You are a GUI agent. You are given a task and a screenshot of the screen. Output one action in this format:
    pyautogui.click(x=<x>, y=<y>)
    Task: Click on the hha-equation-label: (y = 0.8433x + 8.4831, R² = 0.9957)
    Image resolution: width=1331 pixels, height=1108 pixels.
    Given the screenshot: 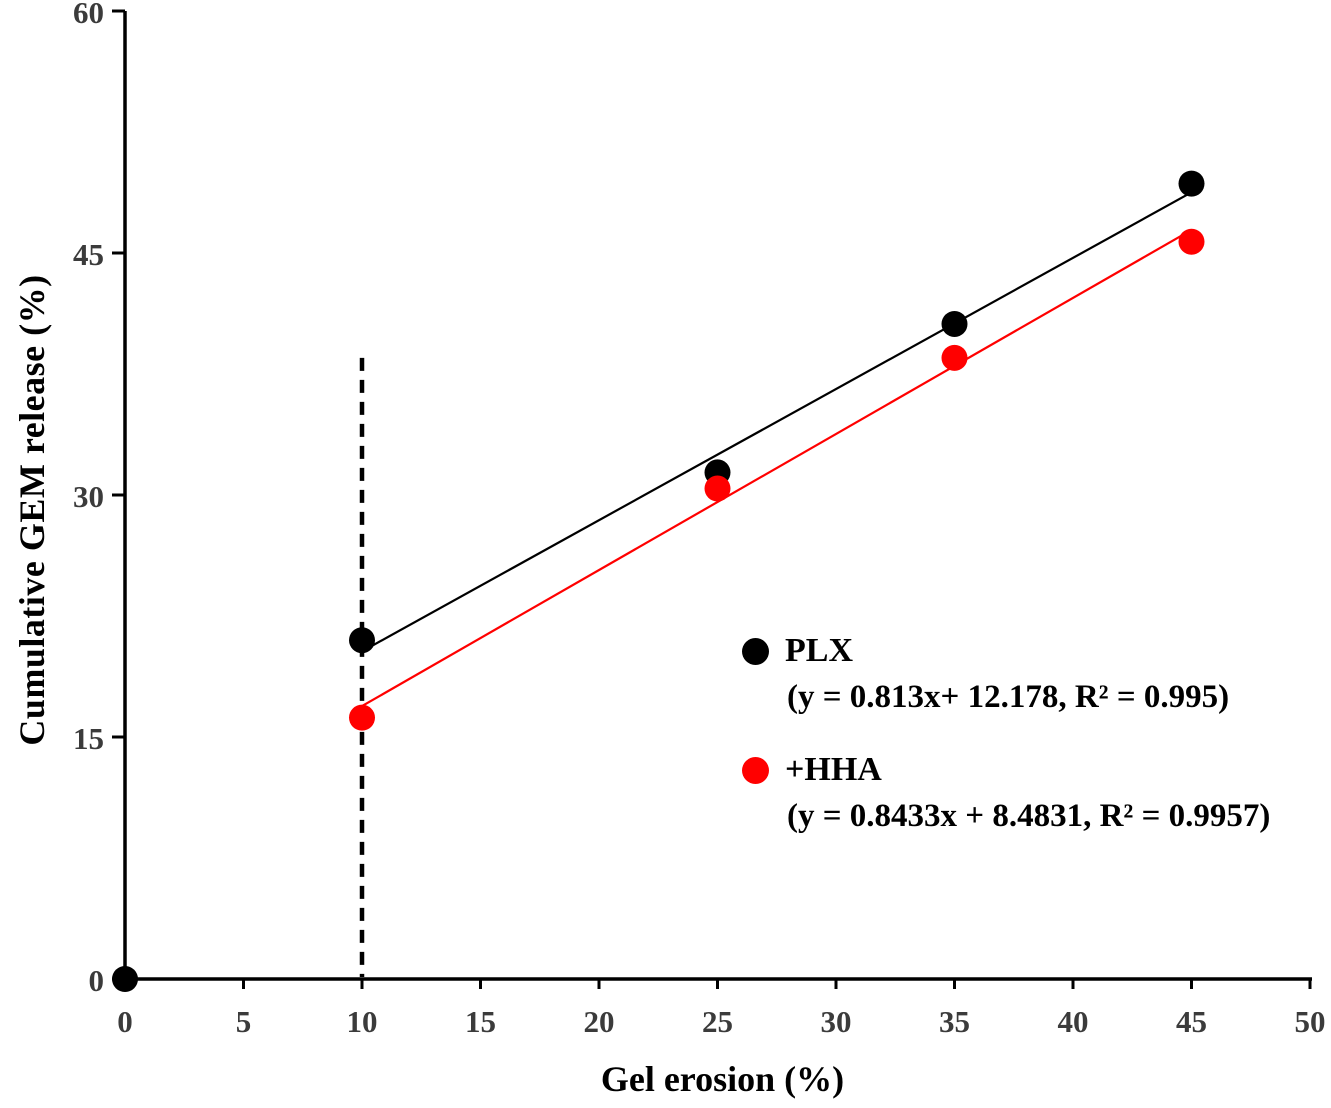 What is the action you would take?
    pyautogui.click(x=1029, y=816)
    